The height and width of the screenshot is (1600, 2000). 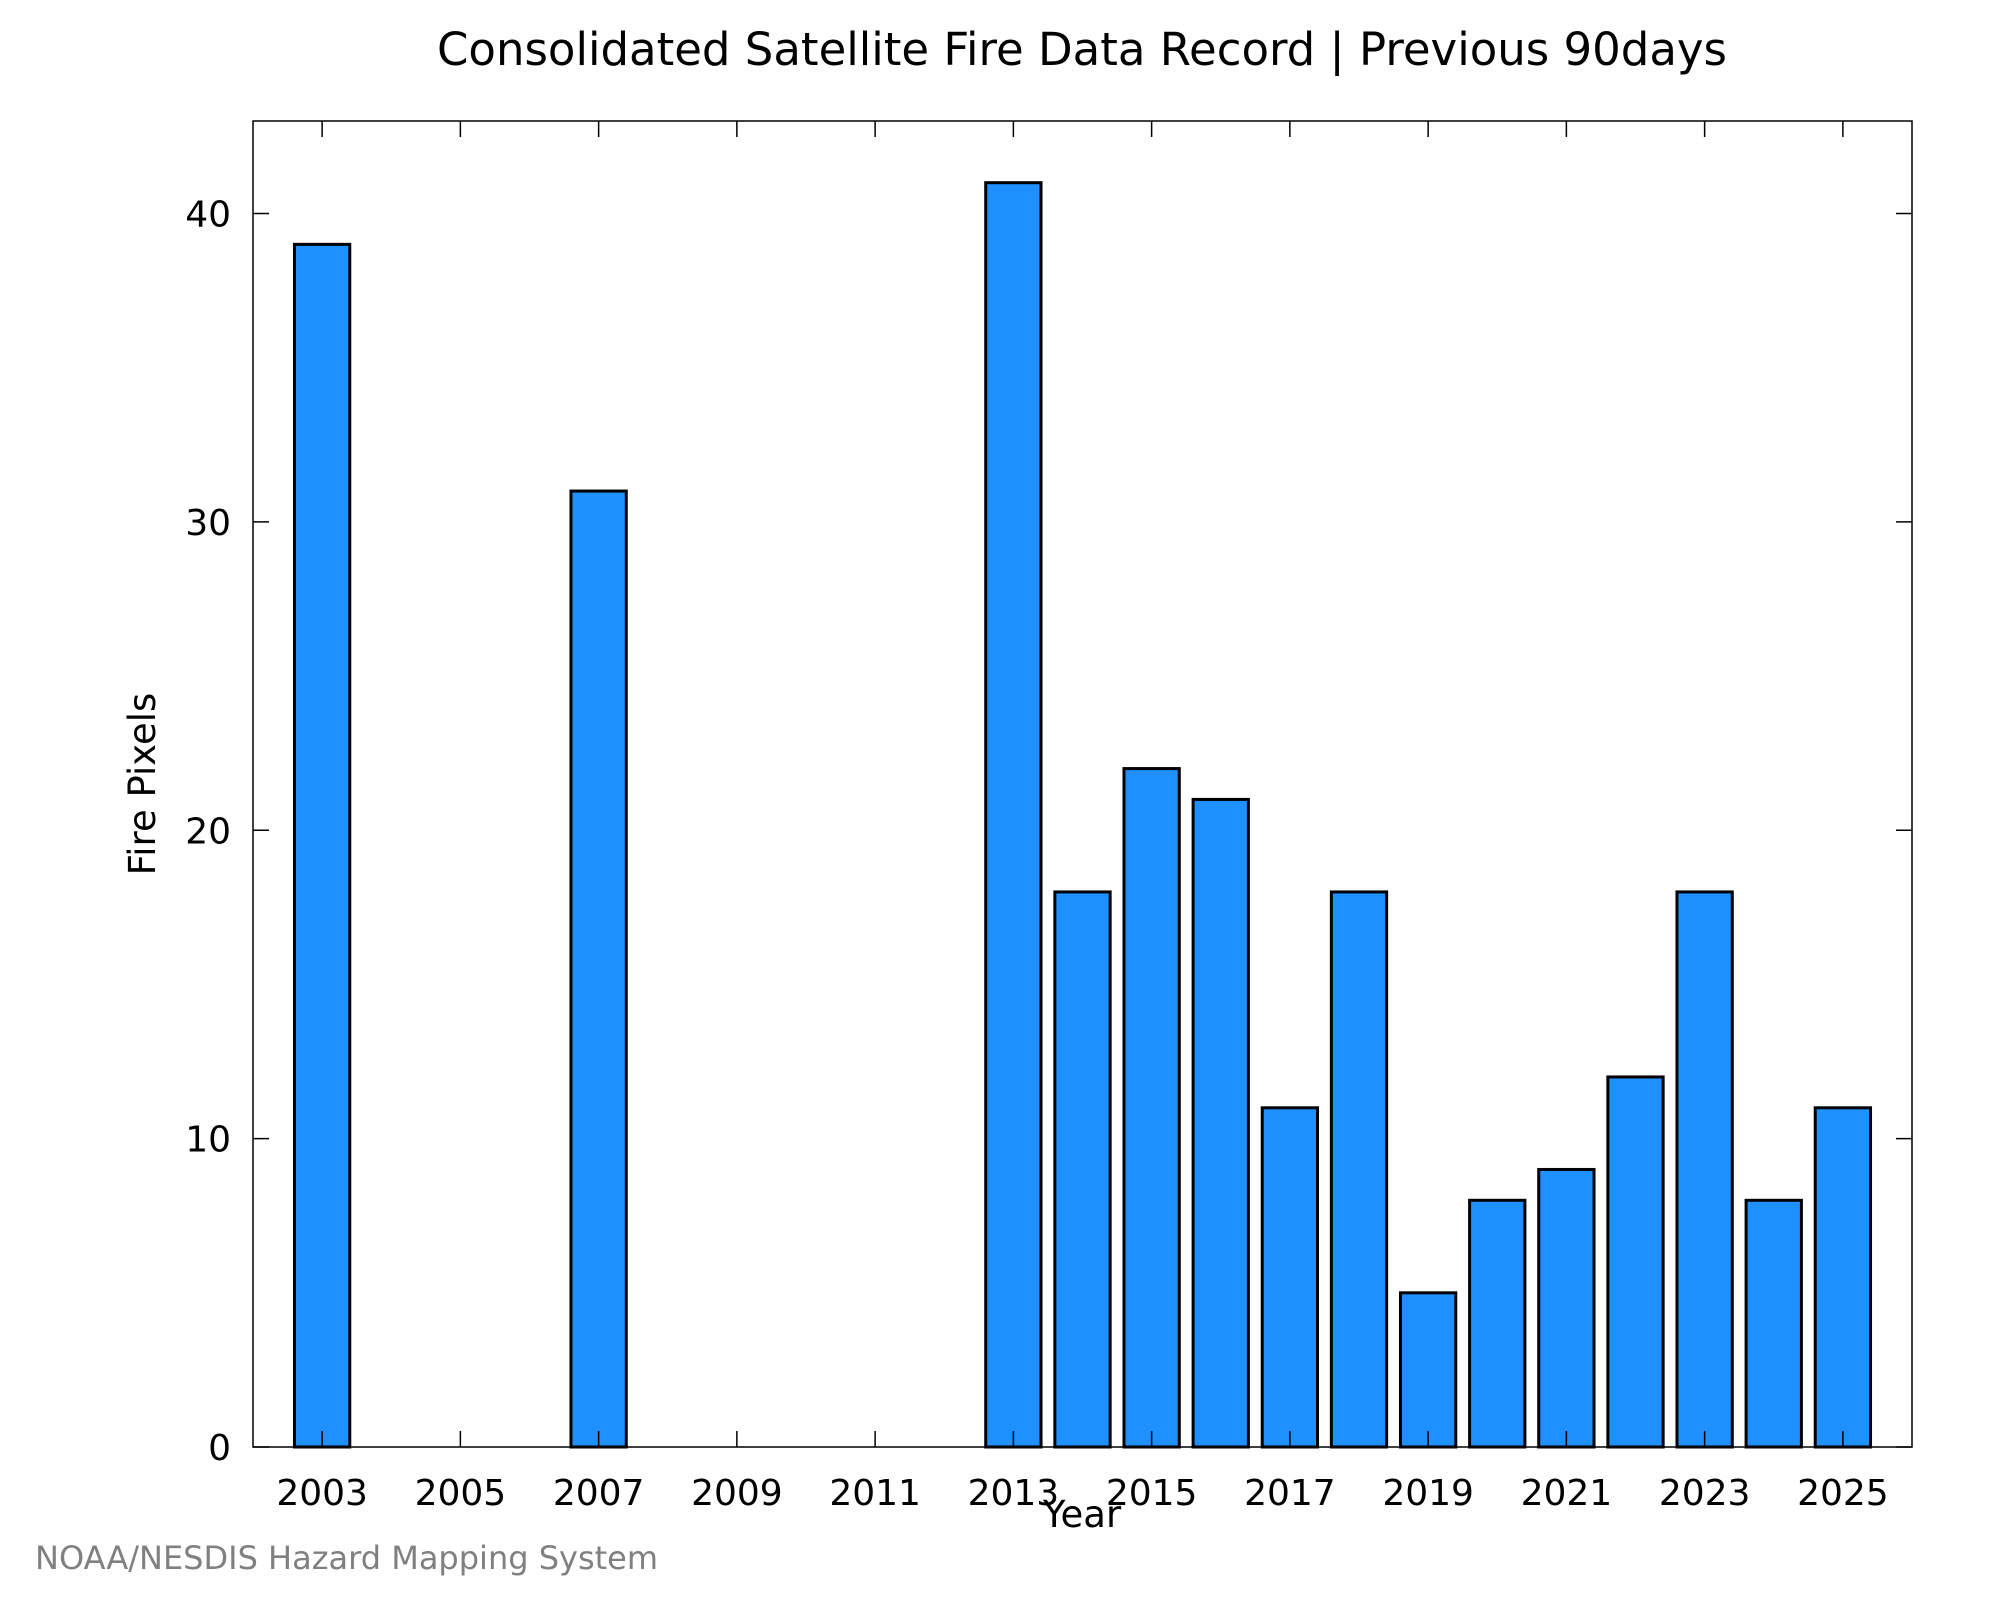 What do you see at coordinates (1428, 1370) in the screenshot?
I see `bar-2019` at bounding box center [1428, 1370].